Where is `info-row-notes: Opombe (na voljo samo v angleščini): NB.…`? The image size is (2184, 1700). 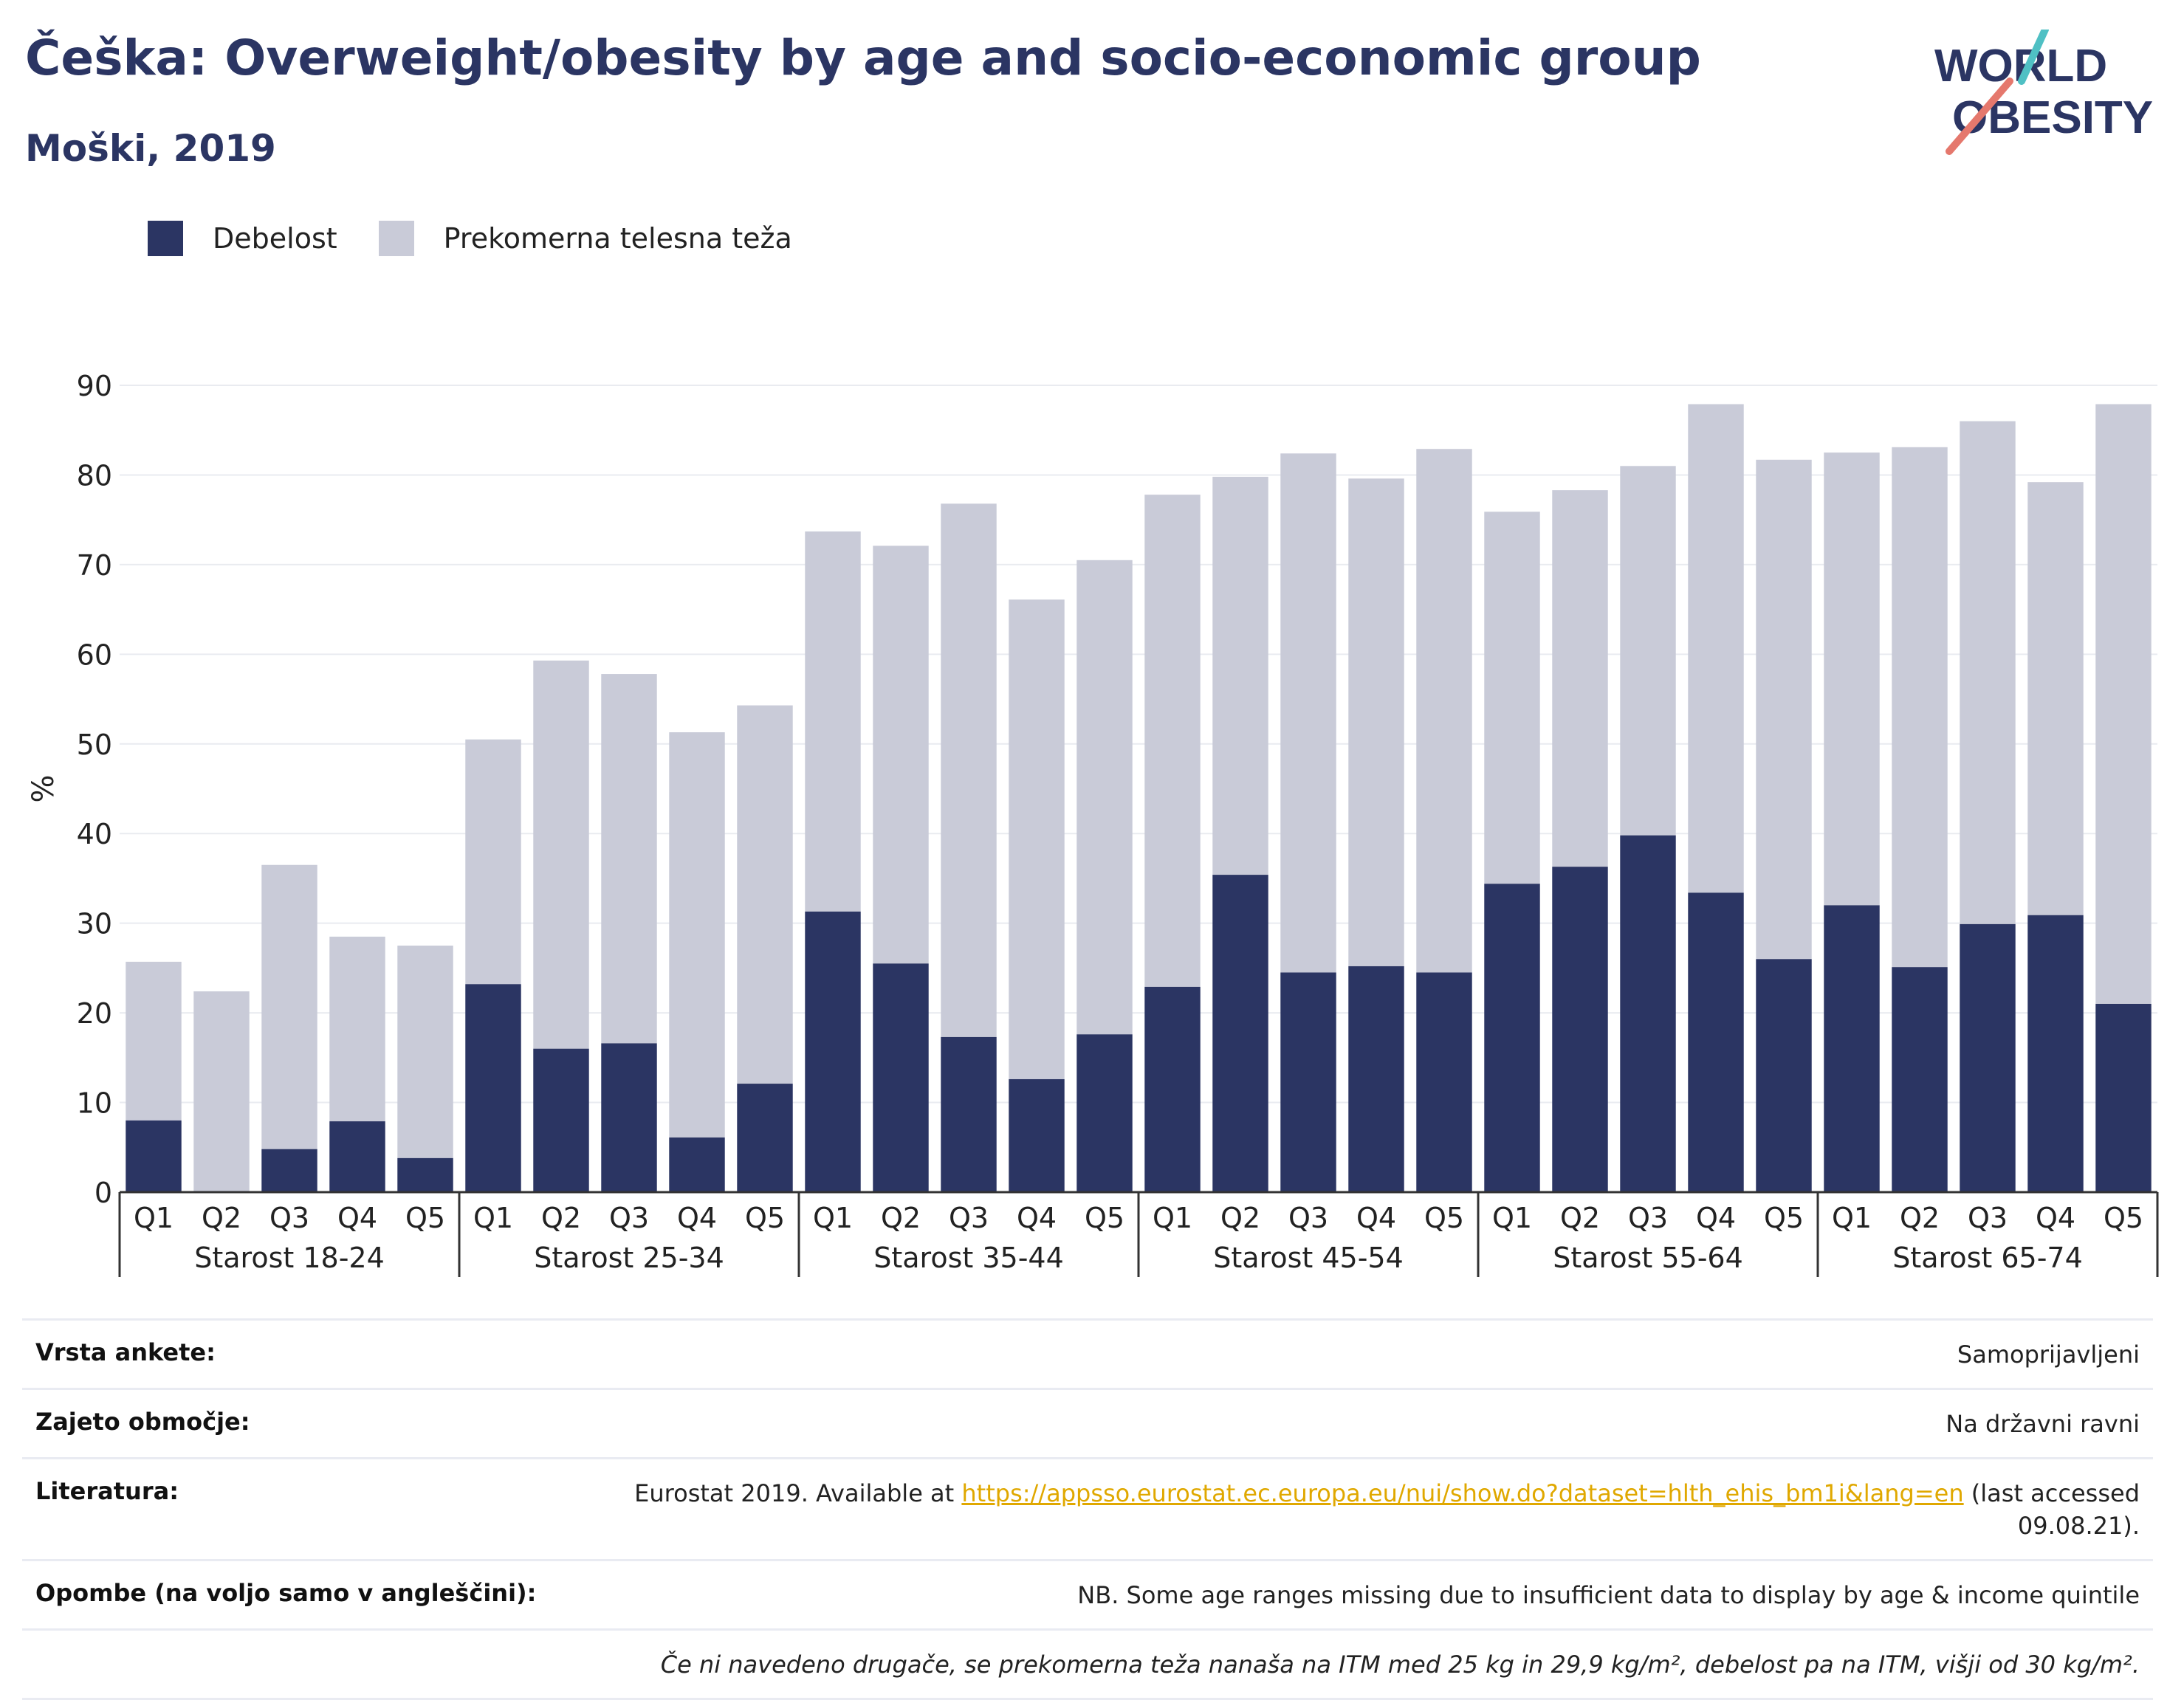 info-row-notes: Opombe (na voljo samo v angleščini): NB.… is located at coordinates (1087, 1593).